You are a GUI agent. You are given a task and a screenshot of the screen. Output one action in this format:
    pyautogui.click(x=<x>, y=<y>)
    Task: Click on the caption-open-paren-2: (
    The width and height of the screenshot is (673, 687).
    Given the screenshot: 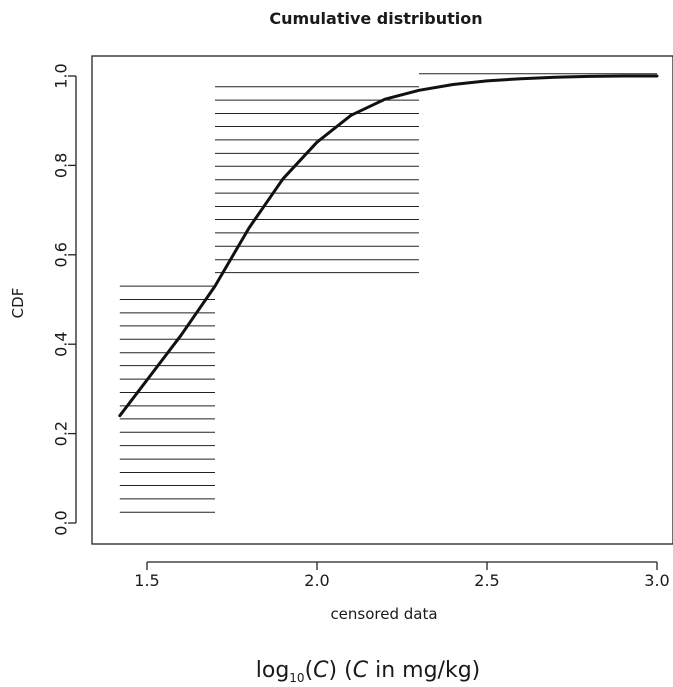 What is the action you would take?
    pyautogui.click(x=348, y=670)
    